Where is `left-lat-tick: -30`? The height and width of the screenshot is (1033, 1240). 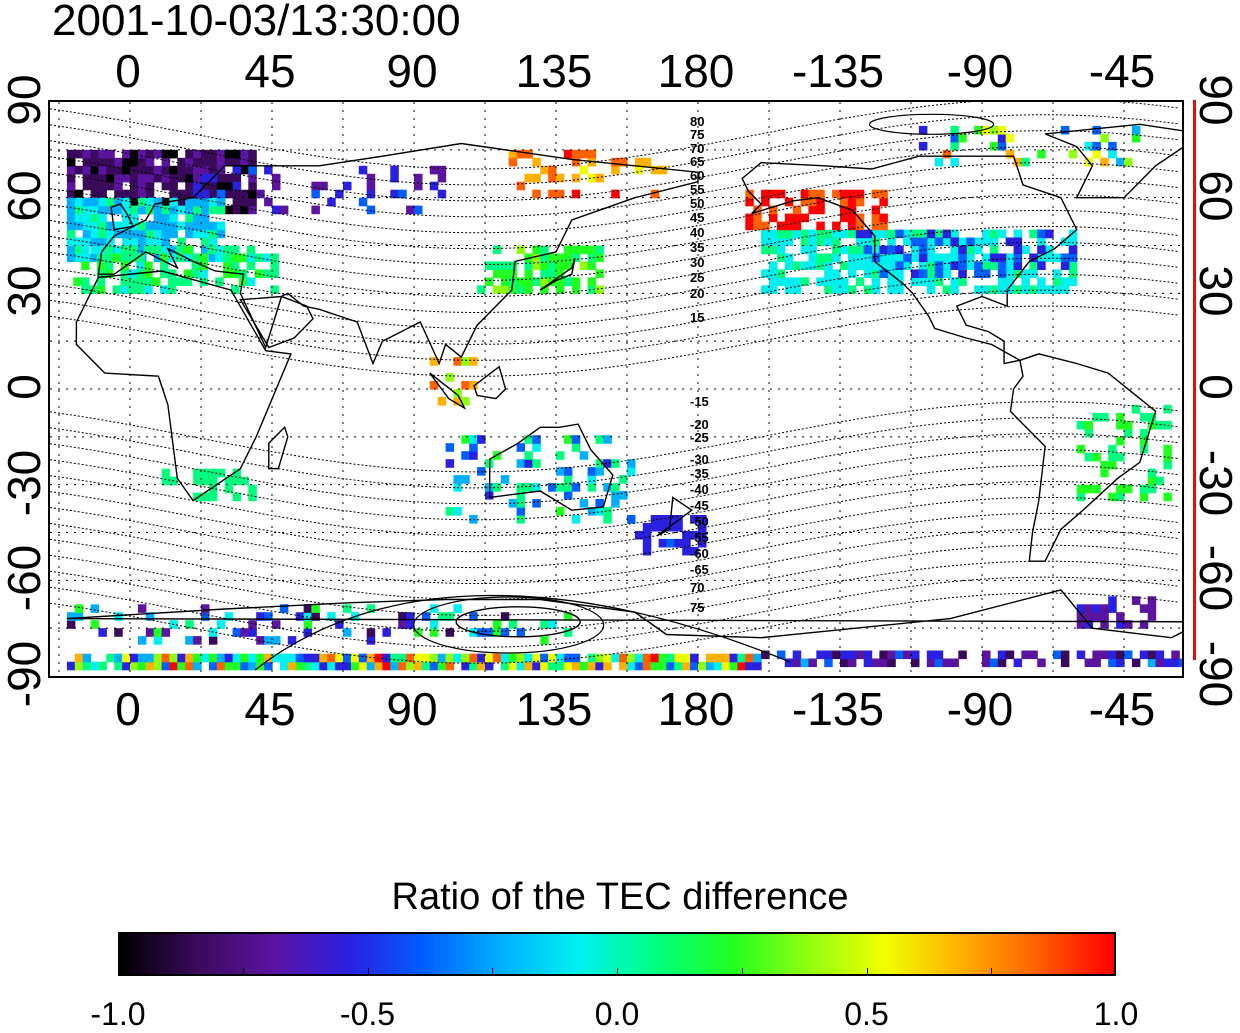
left-lat-tick: -30 is located at coordinates (25, 482).